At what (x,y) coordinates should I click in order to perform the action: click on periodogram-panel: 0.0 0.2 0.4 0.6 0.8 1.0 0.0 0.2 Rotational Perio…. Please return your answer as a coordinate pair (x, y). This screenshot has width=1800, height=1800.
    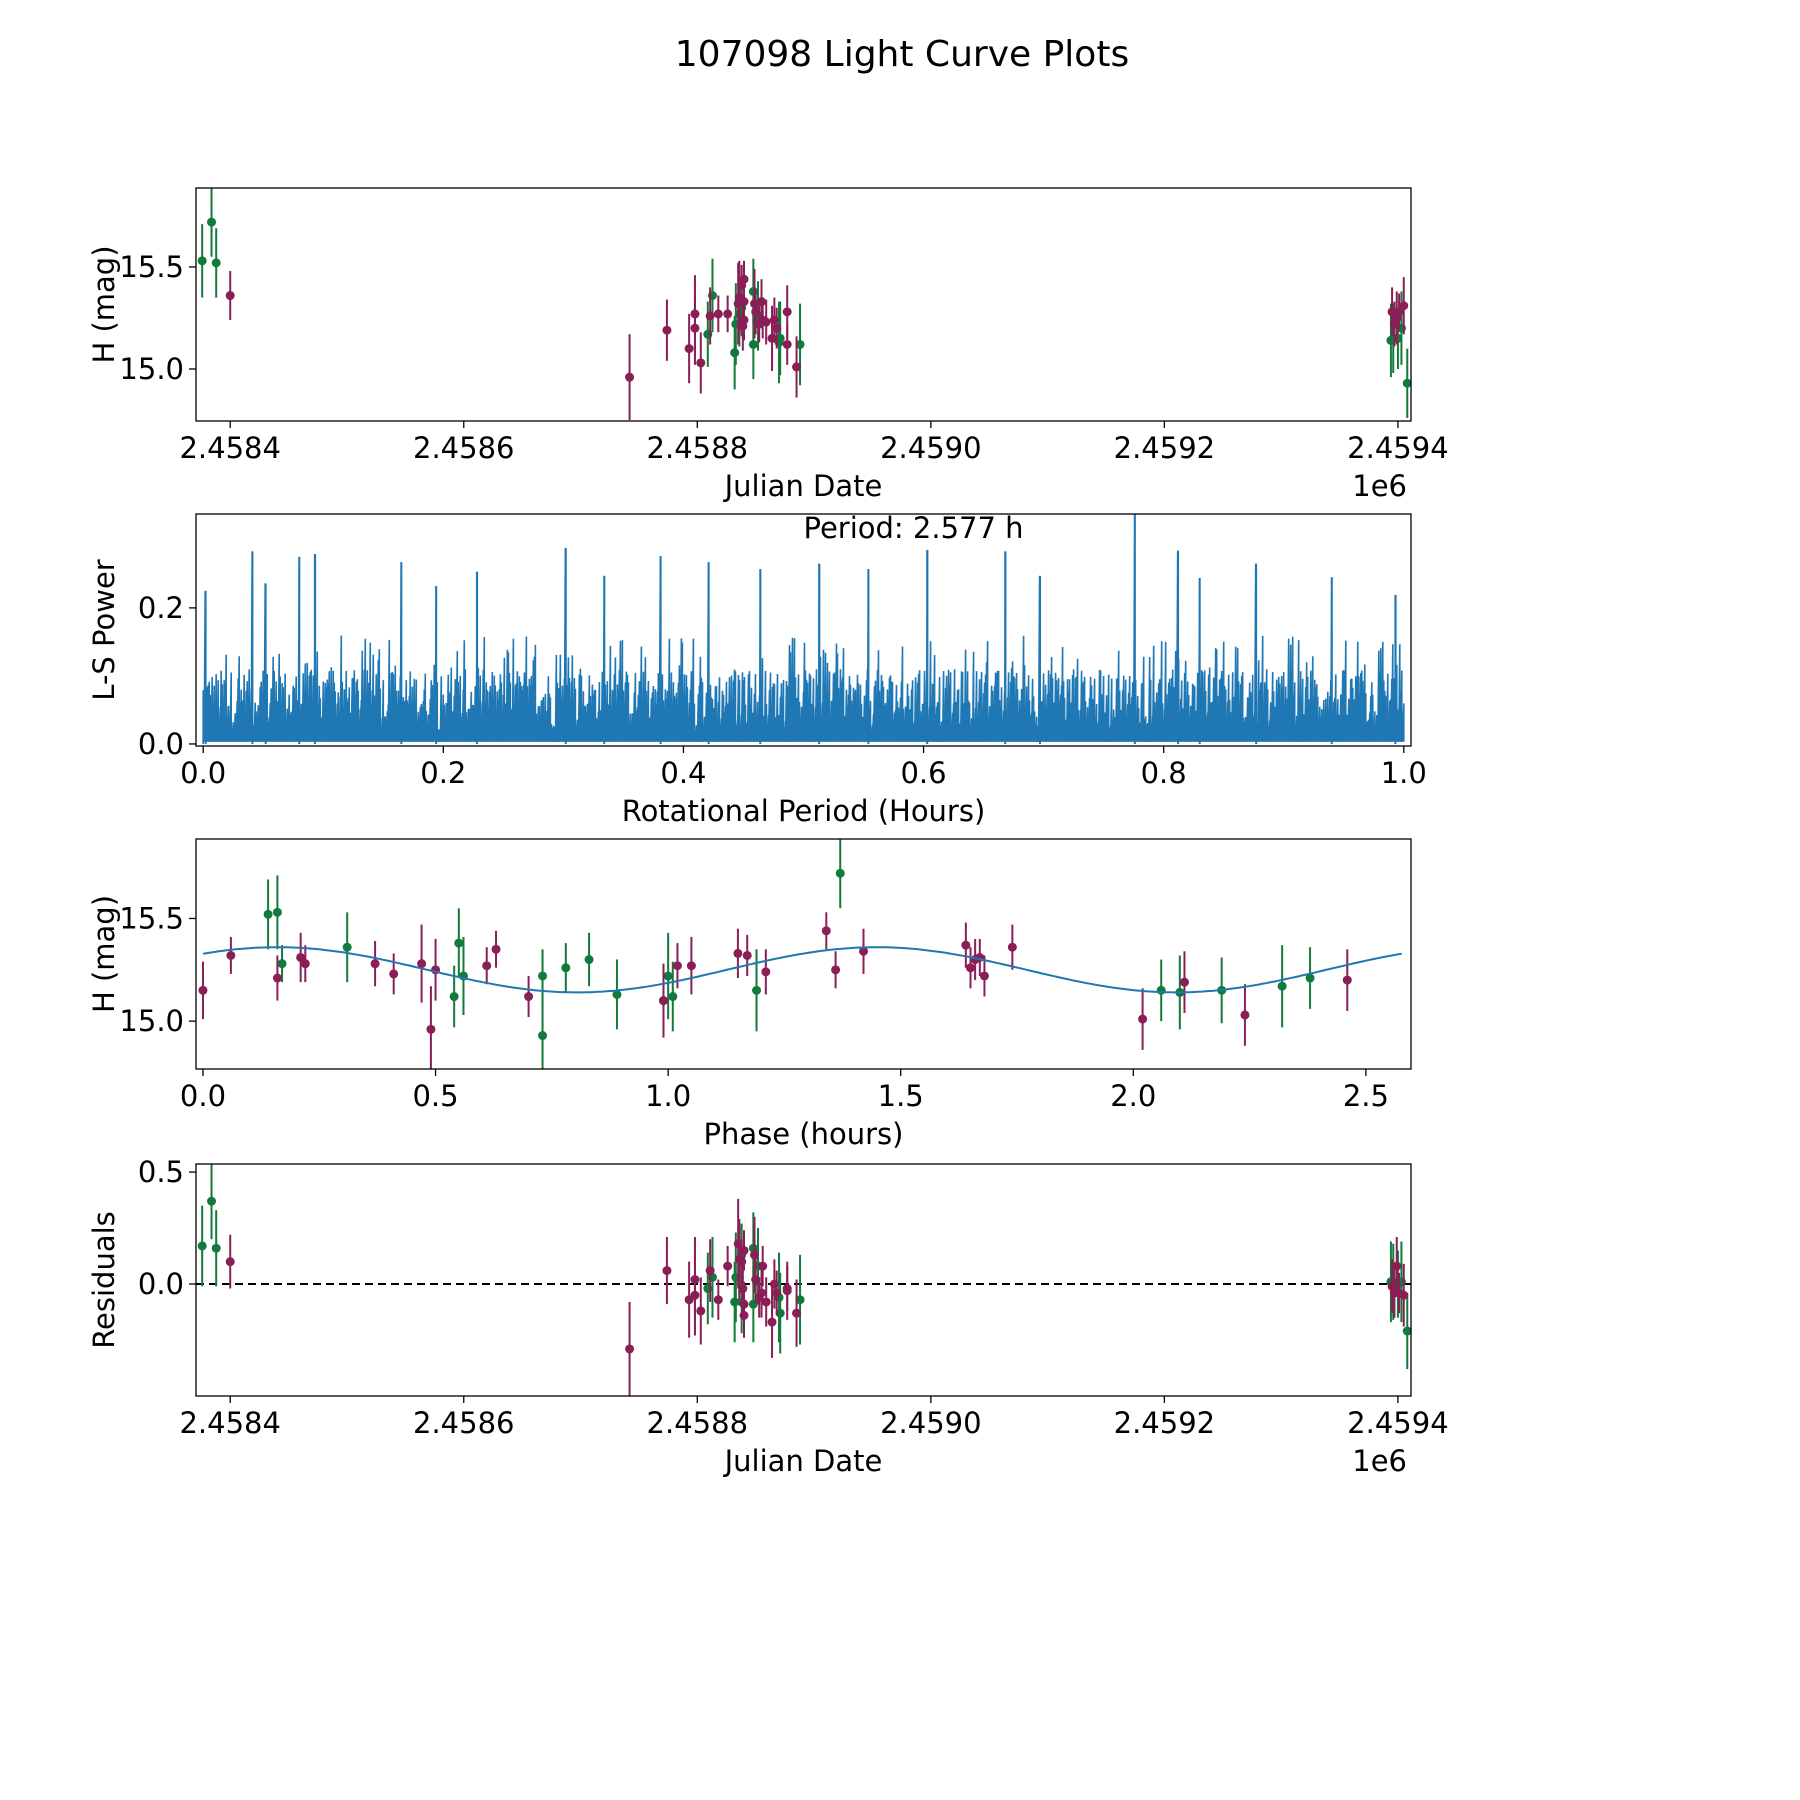
    Looking at the image, I should click on (757, 669).